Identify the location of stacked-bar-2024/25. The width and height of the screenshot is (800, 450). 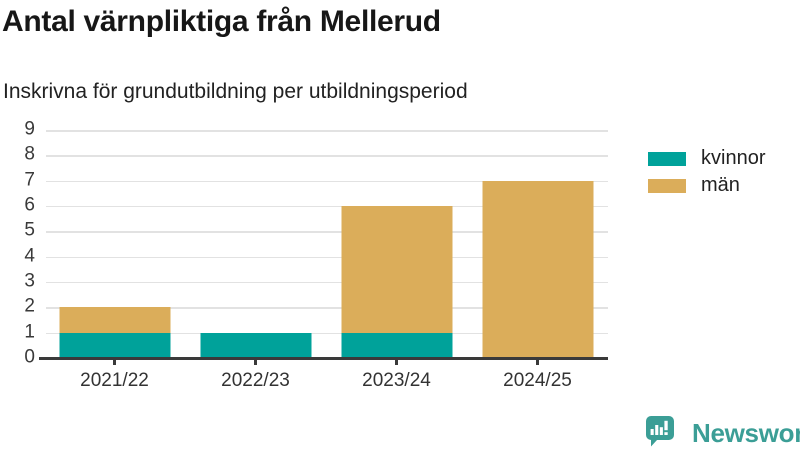
(537, 244).